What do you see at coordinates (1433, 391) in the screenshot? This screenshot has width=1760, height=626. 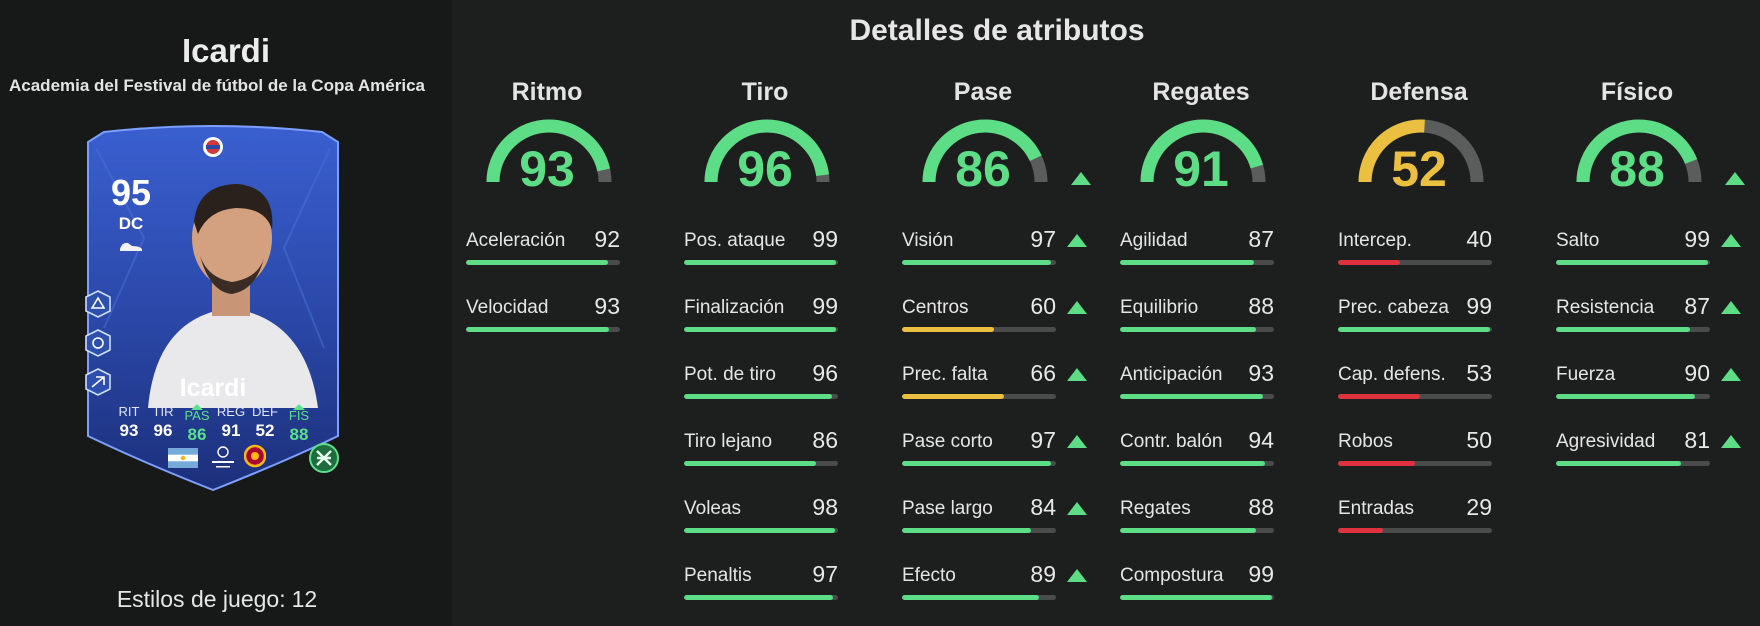 I see `attribute-row: Cap. defens. 53` at bounding box center [1433, 391].